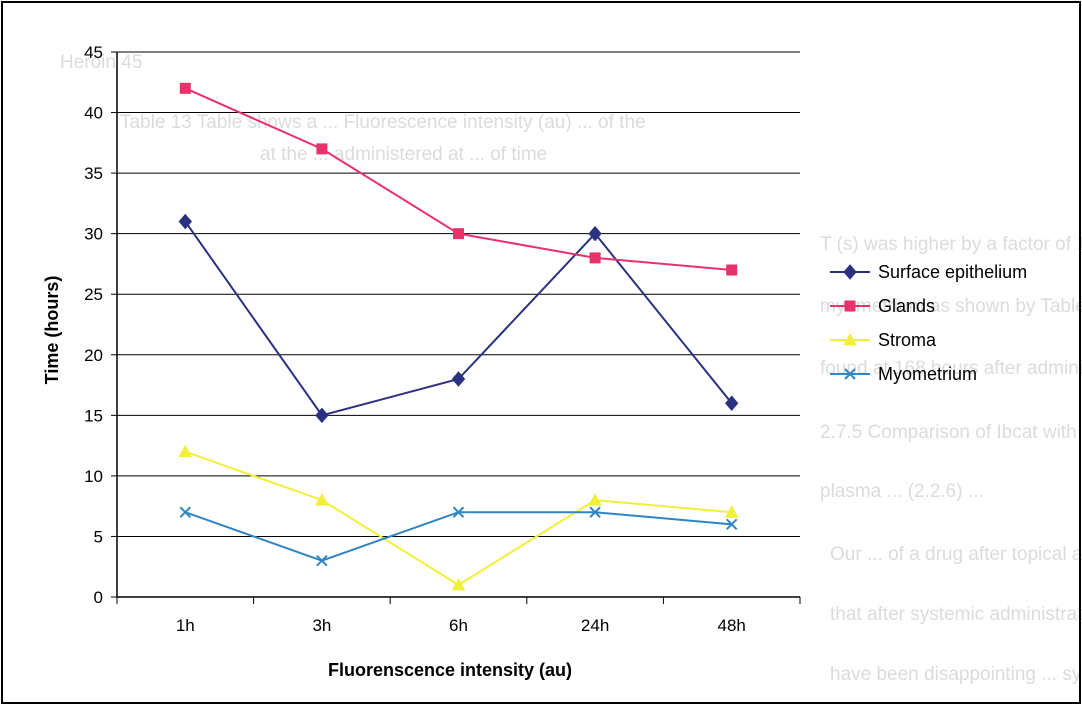  What do you see at coordinates (93, 355) in the screenshot?
I see `y-tick-label: 20` at bounding box center [93, 355].